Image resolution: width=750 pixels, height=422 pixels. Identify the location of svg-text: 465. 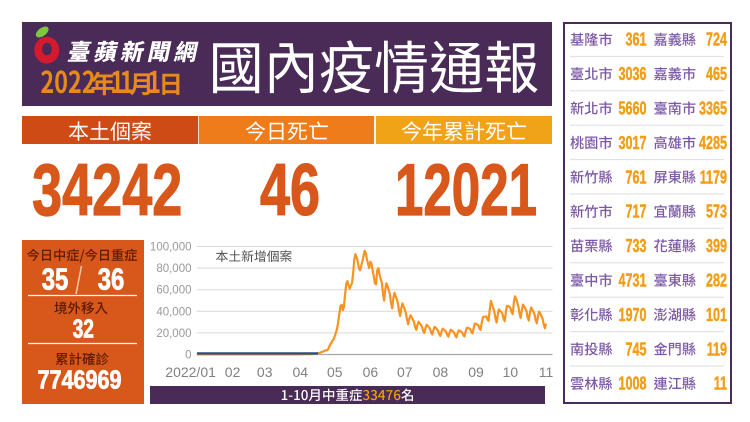
(716, 75).